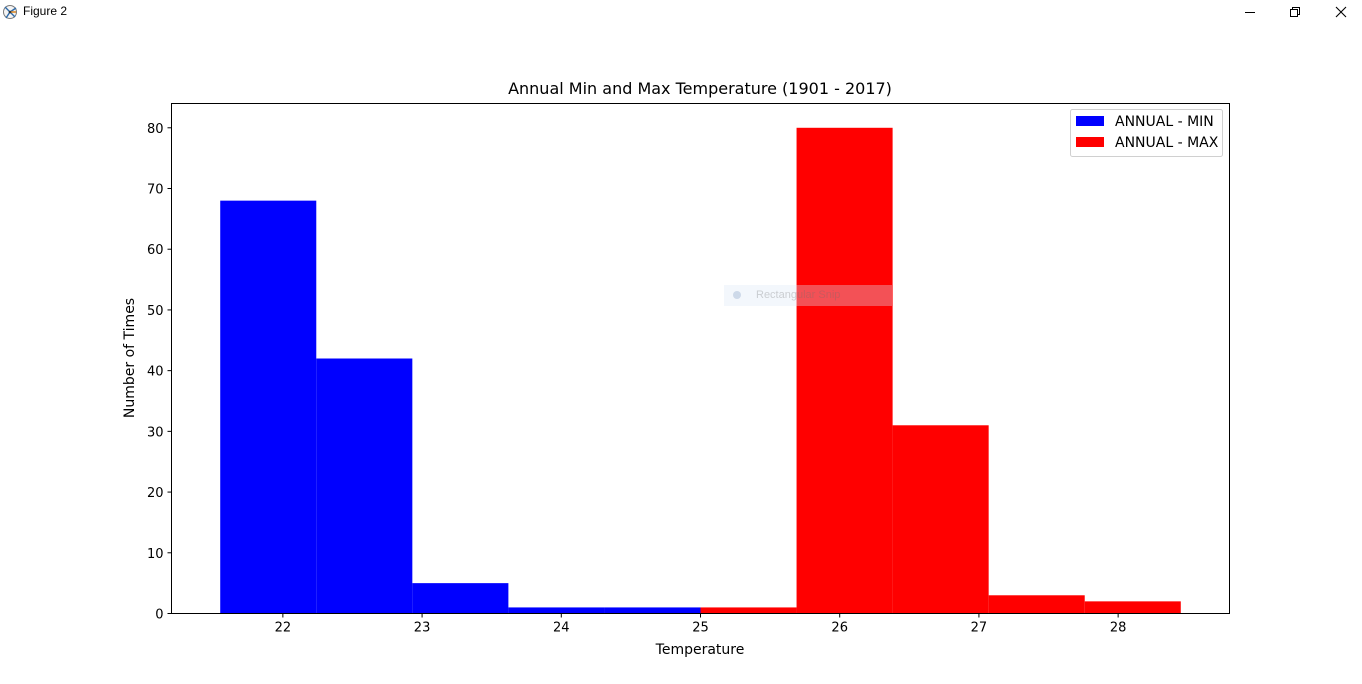 This screenshot has width=1362, height=684. What do you see at coordinates (1167, 143) in the screenshot?
I see `legend-label-annual-max: ANNUAL - MAX` at bounding box center [1167, 143].